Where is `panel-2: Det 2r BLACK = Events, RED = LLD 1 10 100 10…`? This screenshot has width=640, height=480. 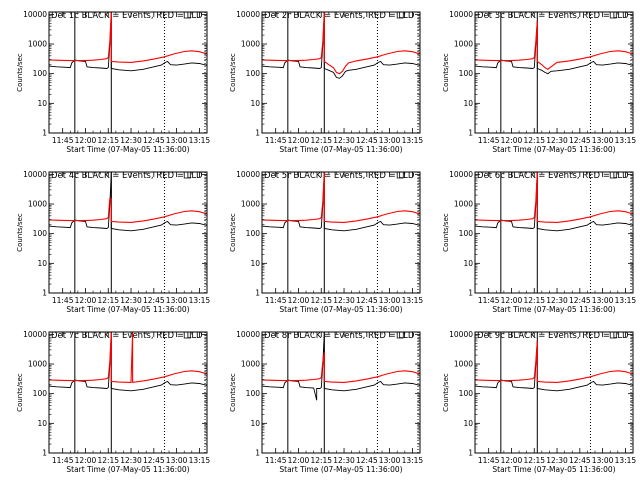
panel-2: Det 2r BLACK = Events, RED = LLD 1 10 100 10… is located at coordinates (326, 82).